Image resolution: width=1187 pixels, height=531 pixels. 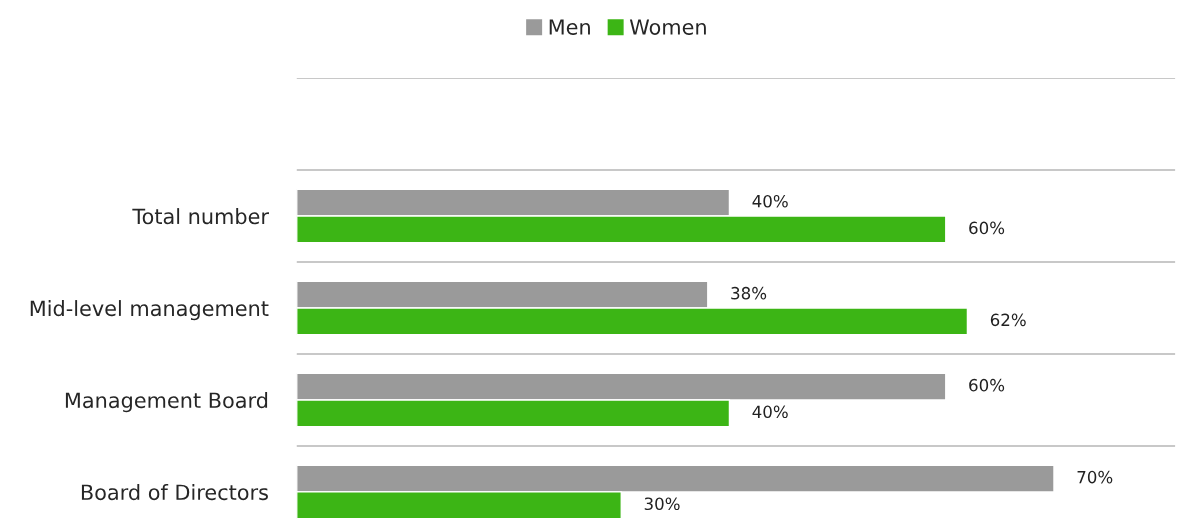 I want to click on y-tick-label: Mid-level management, so click(x=149, y=310).